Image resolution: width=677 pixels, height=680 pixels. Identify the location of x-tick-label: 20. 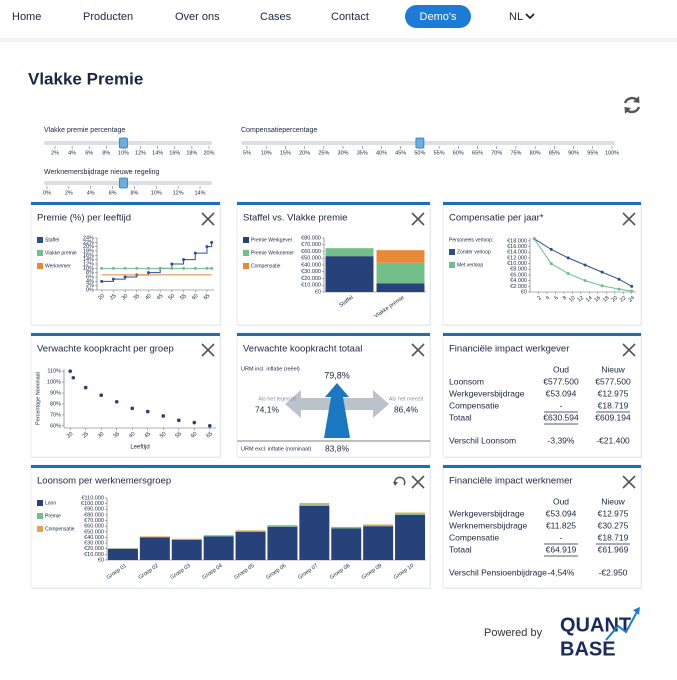
(614, 299).